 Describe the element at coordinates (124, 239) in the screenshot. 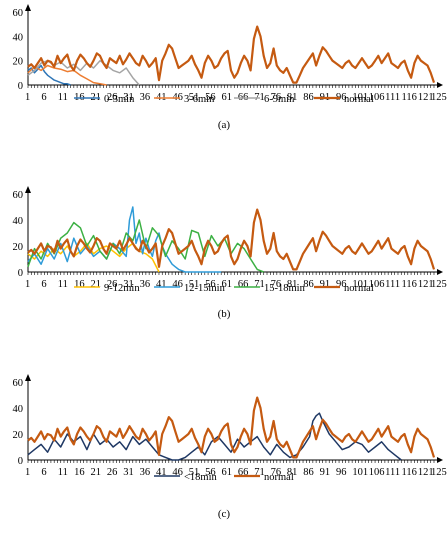

I see `series-line-12-15min` at that location.